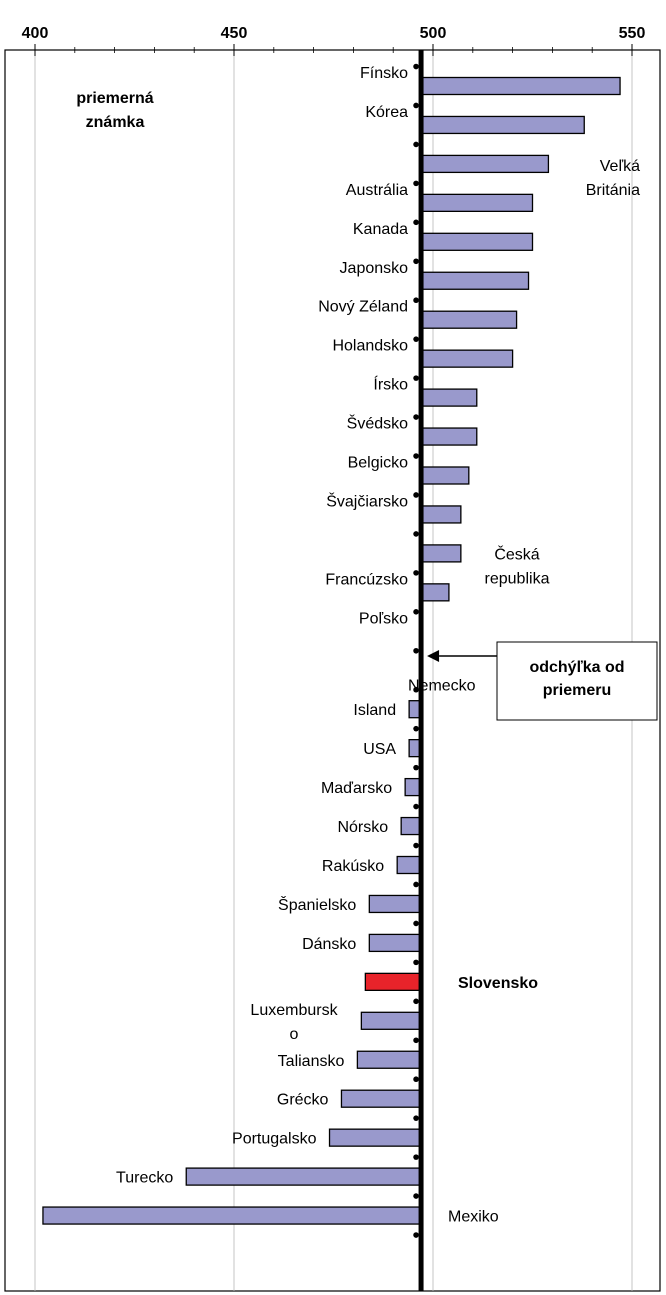 The width and height of the screenshot is (666, 1295). I want to click on country-label: Holandsko, so click(370, 346).